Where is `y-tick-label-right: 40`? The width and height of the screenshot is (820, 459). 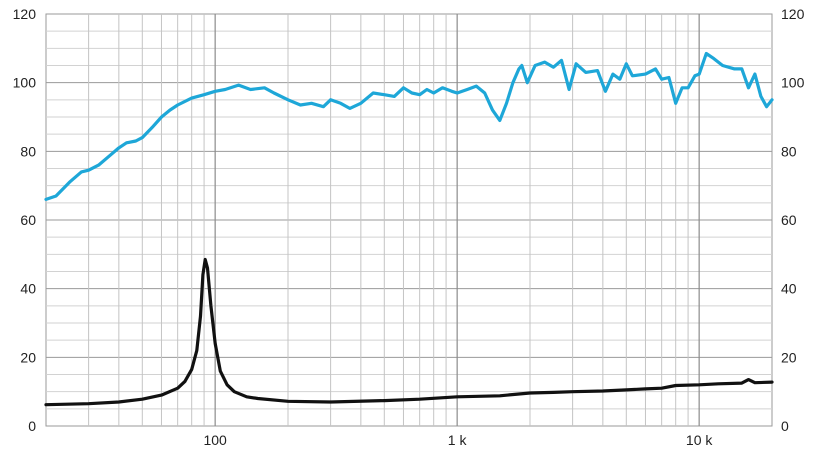 y-tick-label-right: 40 is located at coordinates (789, 289).